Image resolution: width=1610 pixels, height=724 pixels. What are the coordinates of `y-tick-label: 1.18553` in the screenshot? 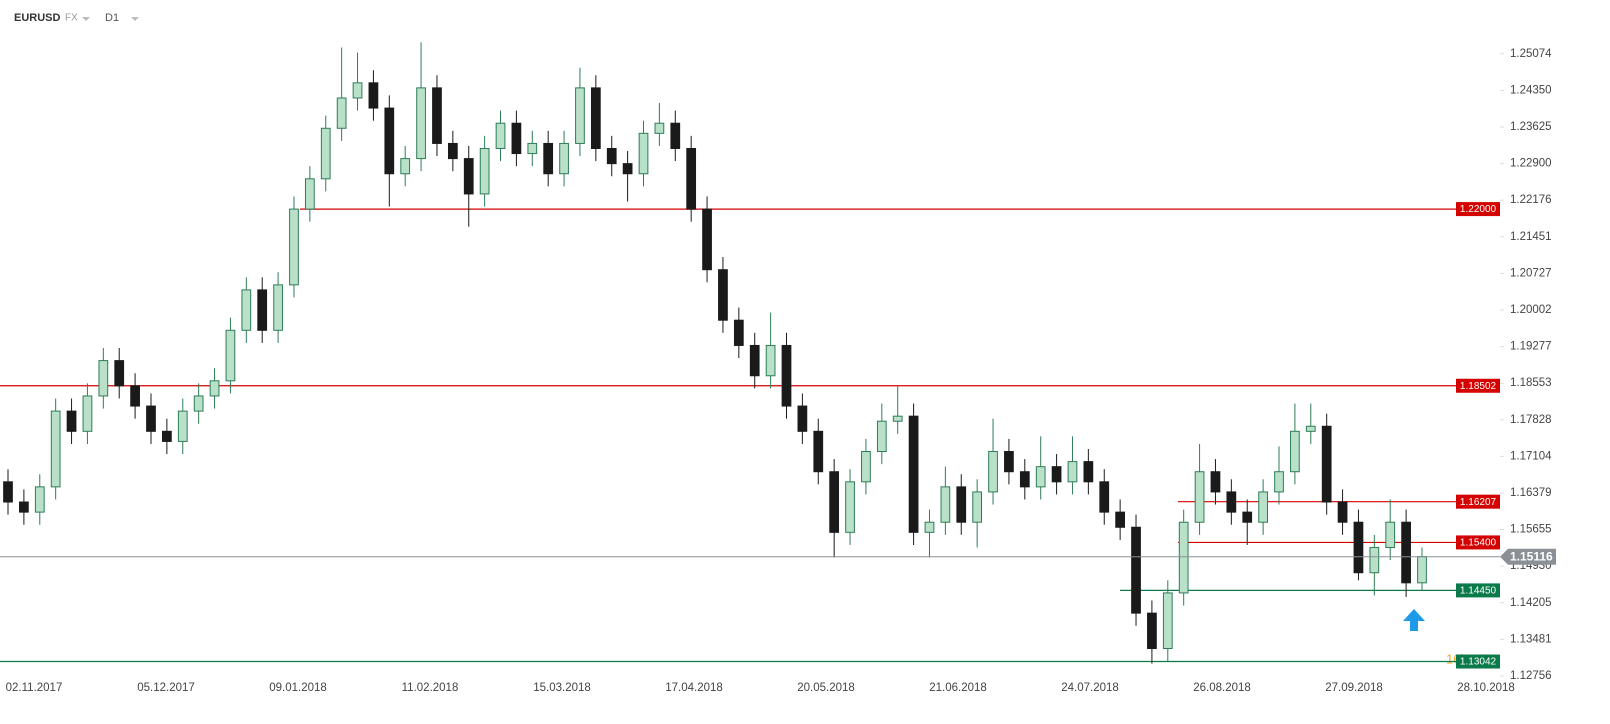 It's located at (1531, 383).